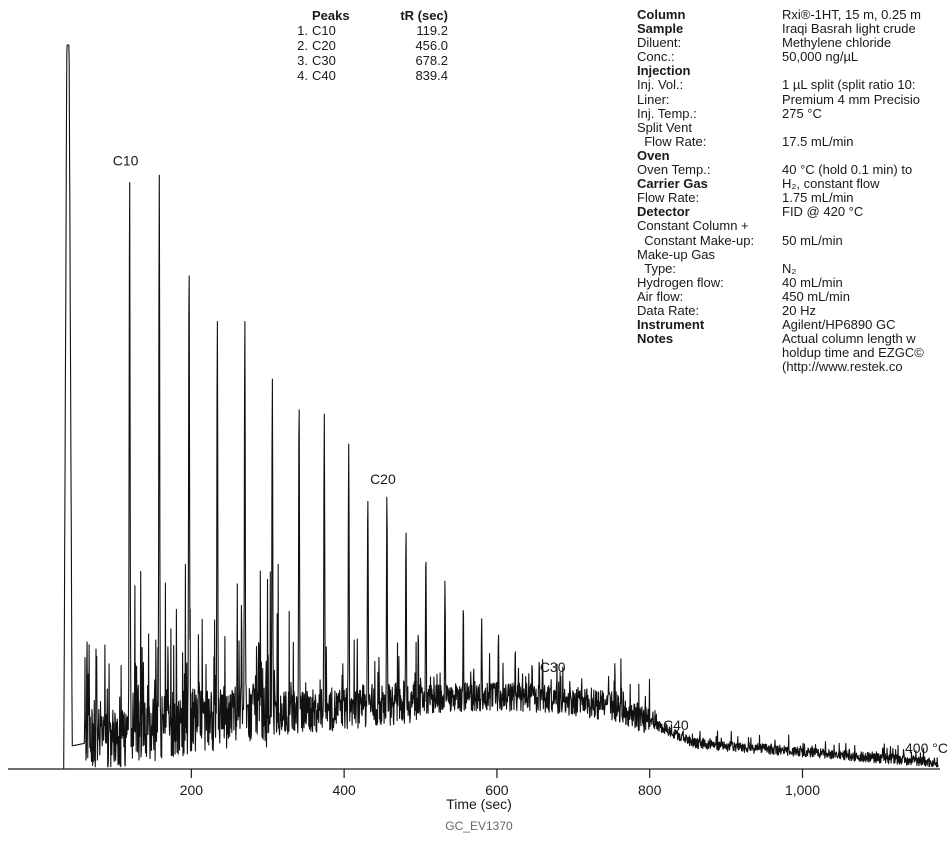 This screenshot has width=951, height=855. I want to click on condition-row: Flow Rate: 1.75 mL/min, so click(794, 198).